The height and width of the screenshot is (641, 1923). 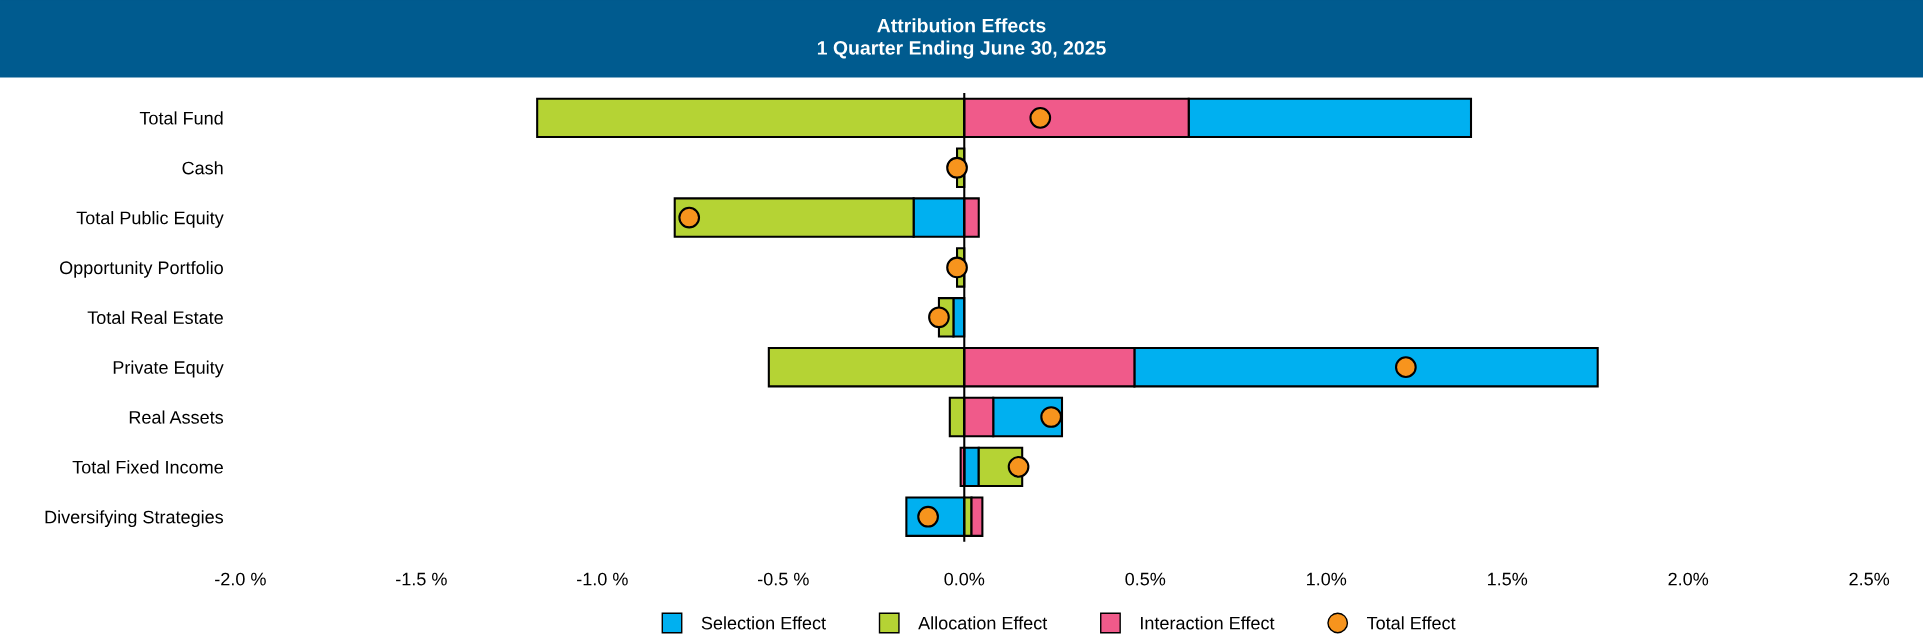 What do you see at coordinates (602, 579) in the screenshot?
I see `x-tick-label: -1.0 %` at bounding box center [602, 579].